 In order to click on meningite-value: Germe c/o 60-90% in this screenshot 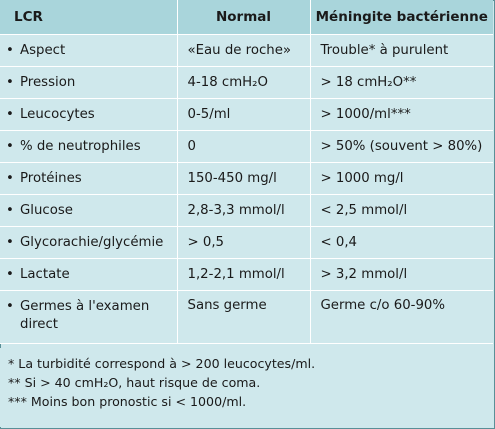, I will do `click(401, 317)`.